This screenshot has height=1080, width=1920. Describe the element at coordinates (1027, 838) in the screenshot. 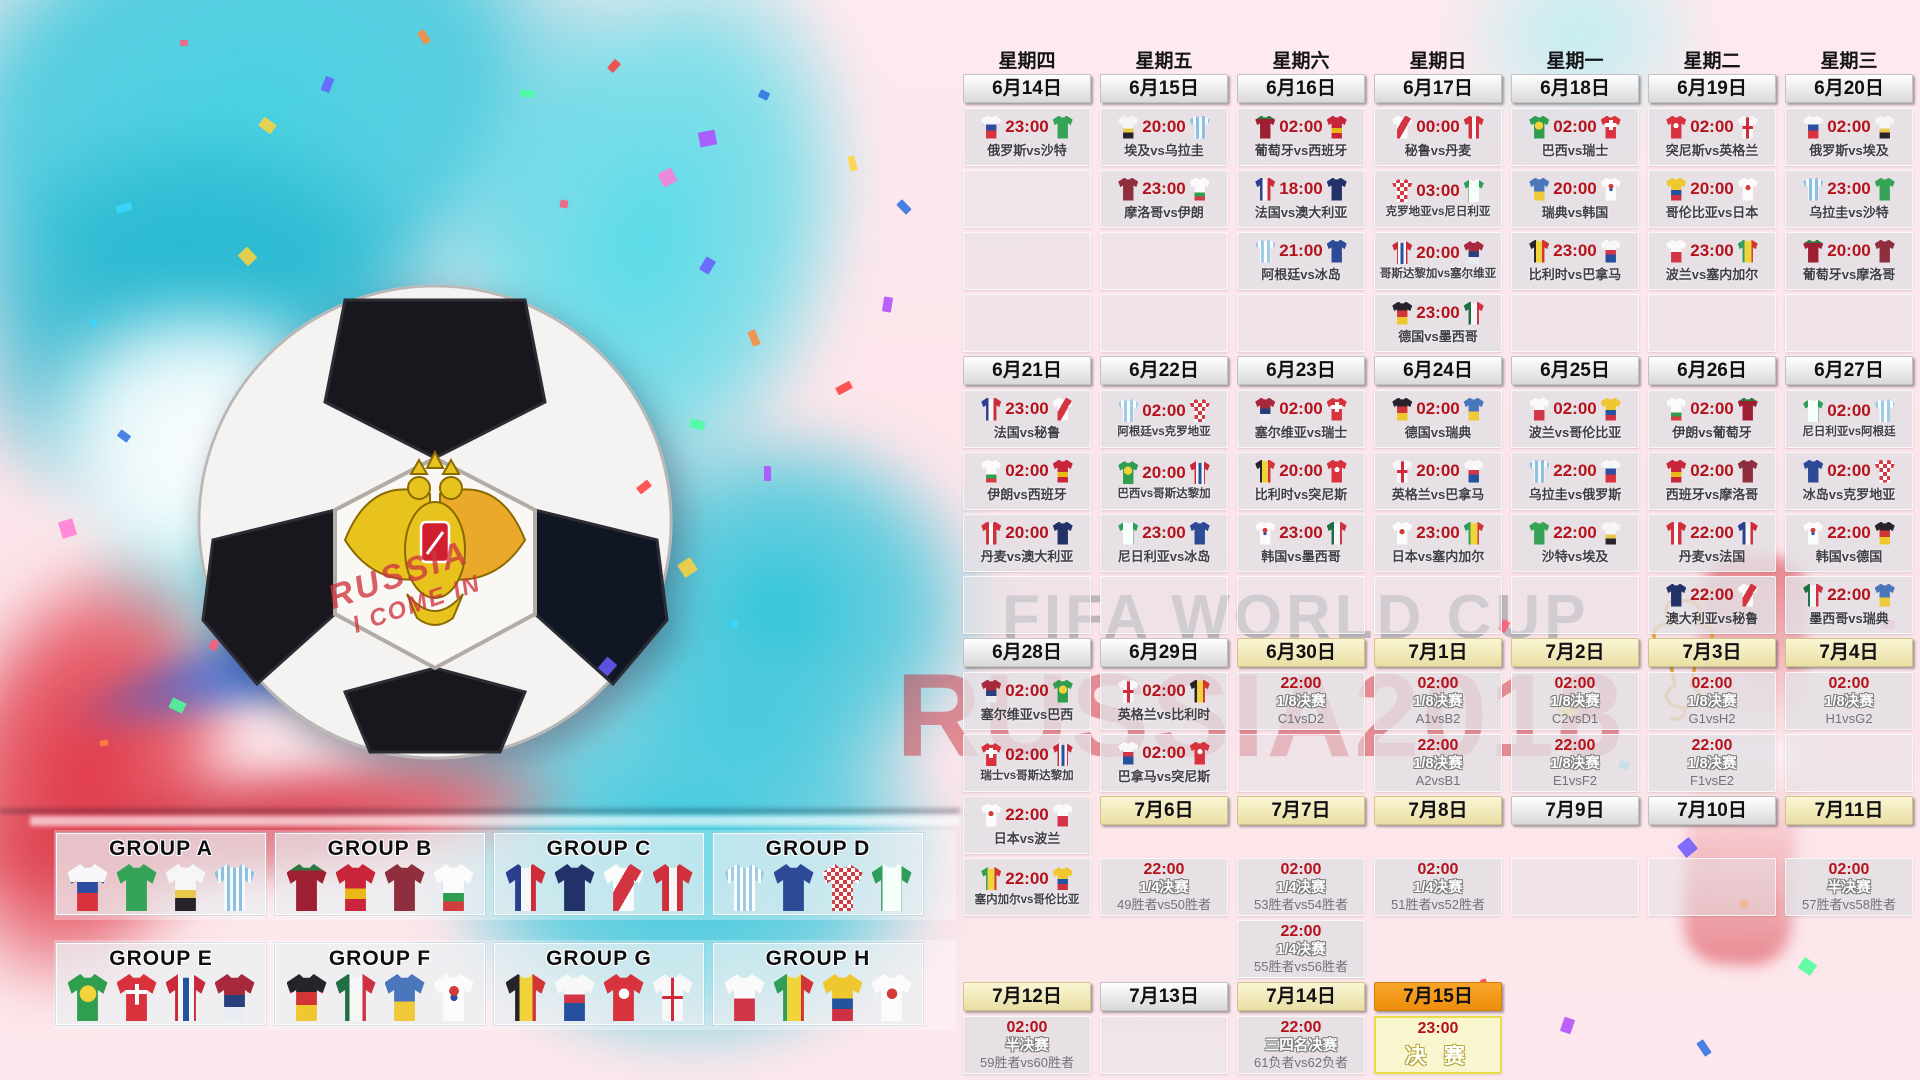

I see `match-name: 日本vs波兰` at that location.